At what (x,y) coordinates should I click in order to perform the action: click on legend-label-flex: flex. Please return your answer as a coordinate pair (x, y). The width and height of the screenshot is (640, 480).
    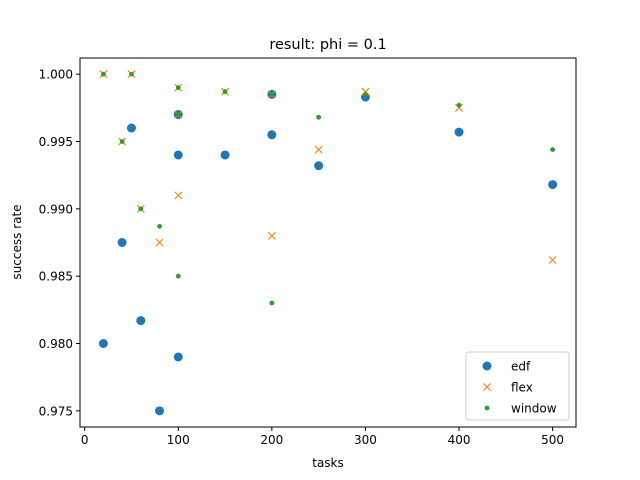
    Looking at the image, I should click on (522, 388).